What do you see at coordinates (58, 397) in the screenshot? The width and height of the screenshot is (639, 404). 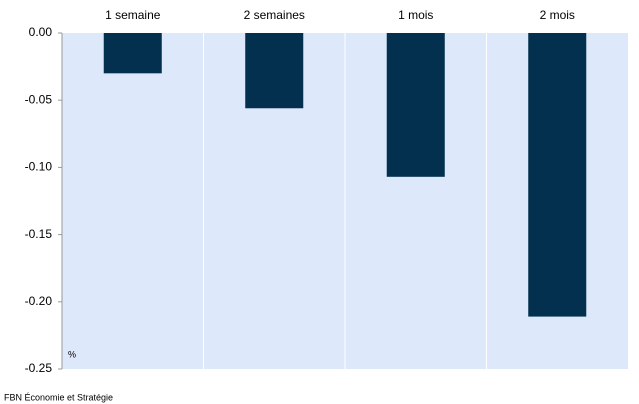 I see `source: FBN Économie et Stratégie` at bounding box center [58, 397].